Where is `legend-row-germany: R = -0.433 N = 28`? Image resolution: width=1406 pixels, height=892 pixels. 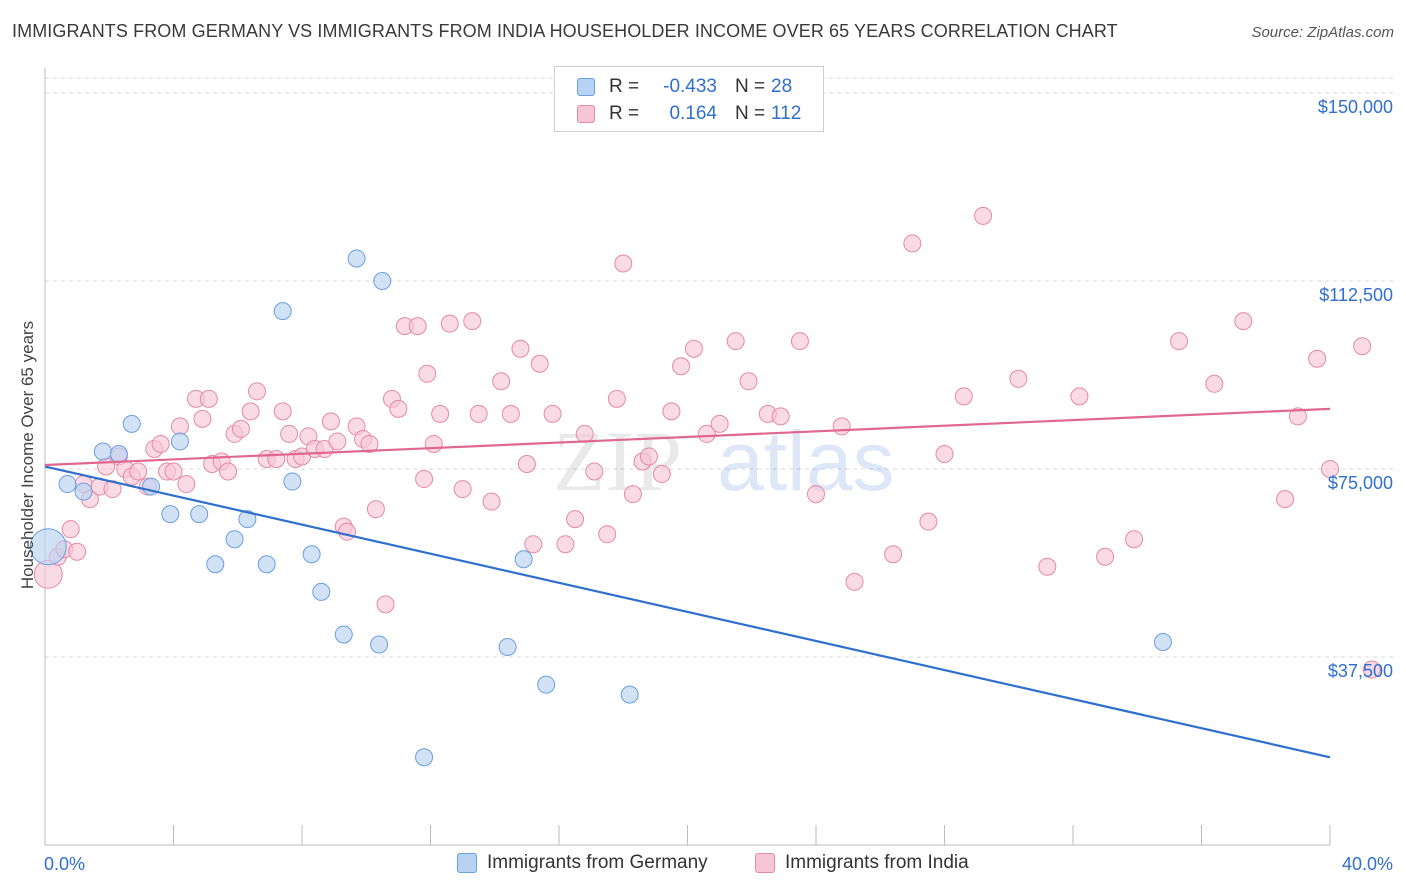 legend-row-germany: R = -0.433 N = 28 is located at coordinates (694, 87).